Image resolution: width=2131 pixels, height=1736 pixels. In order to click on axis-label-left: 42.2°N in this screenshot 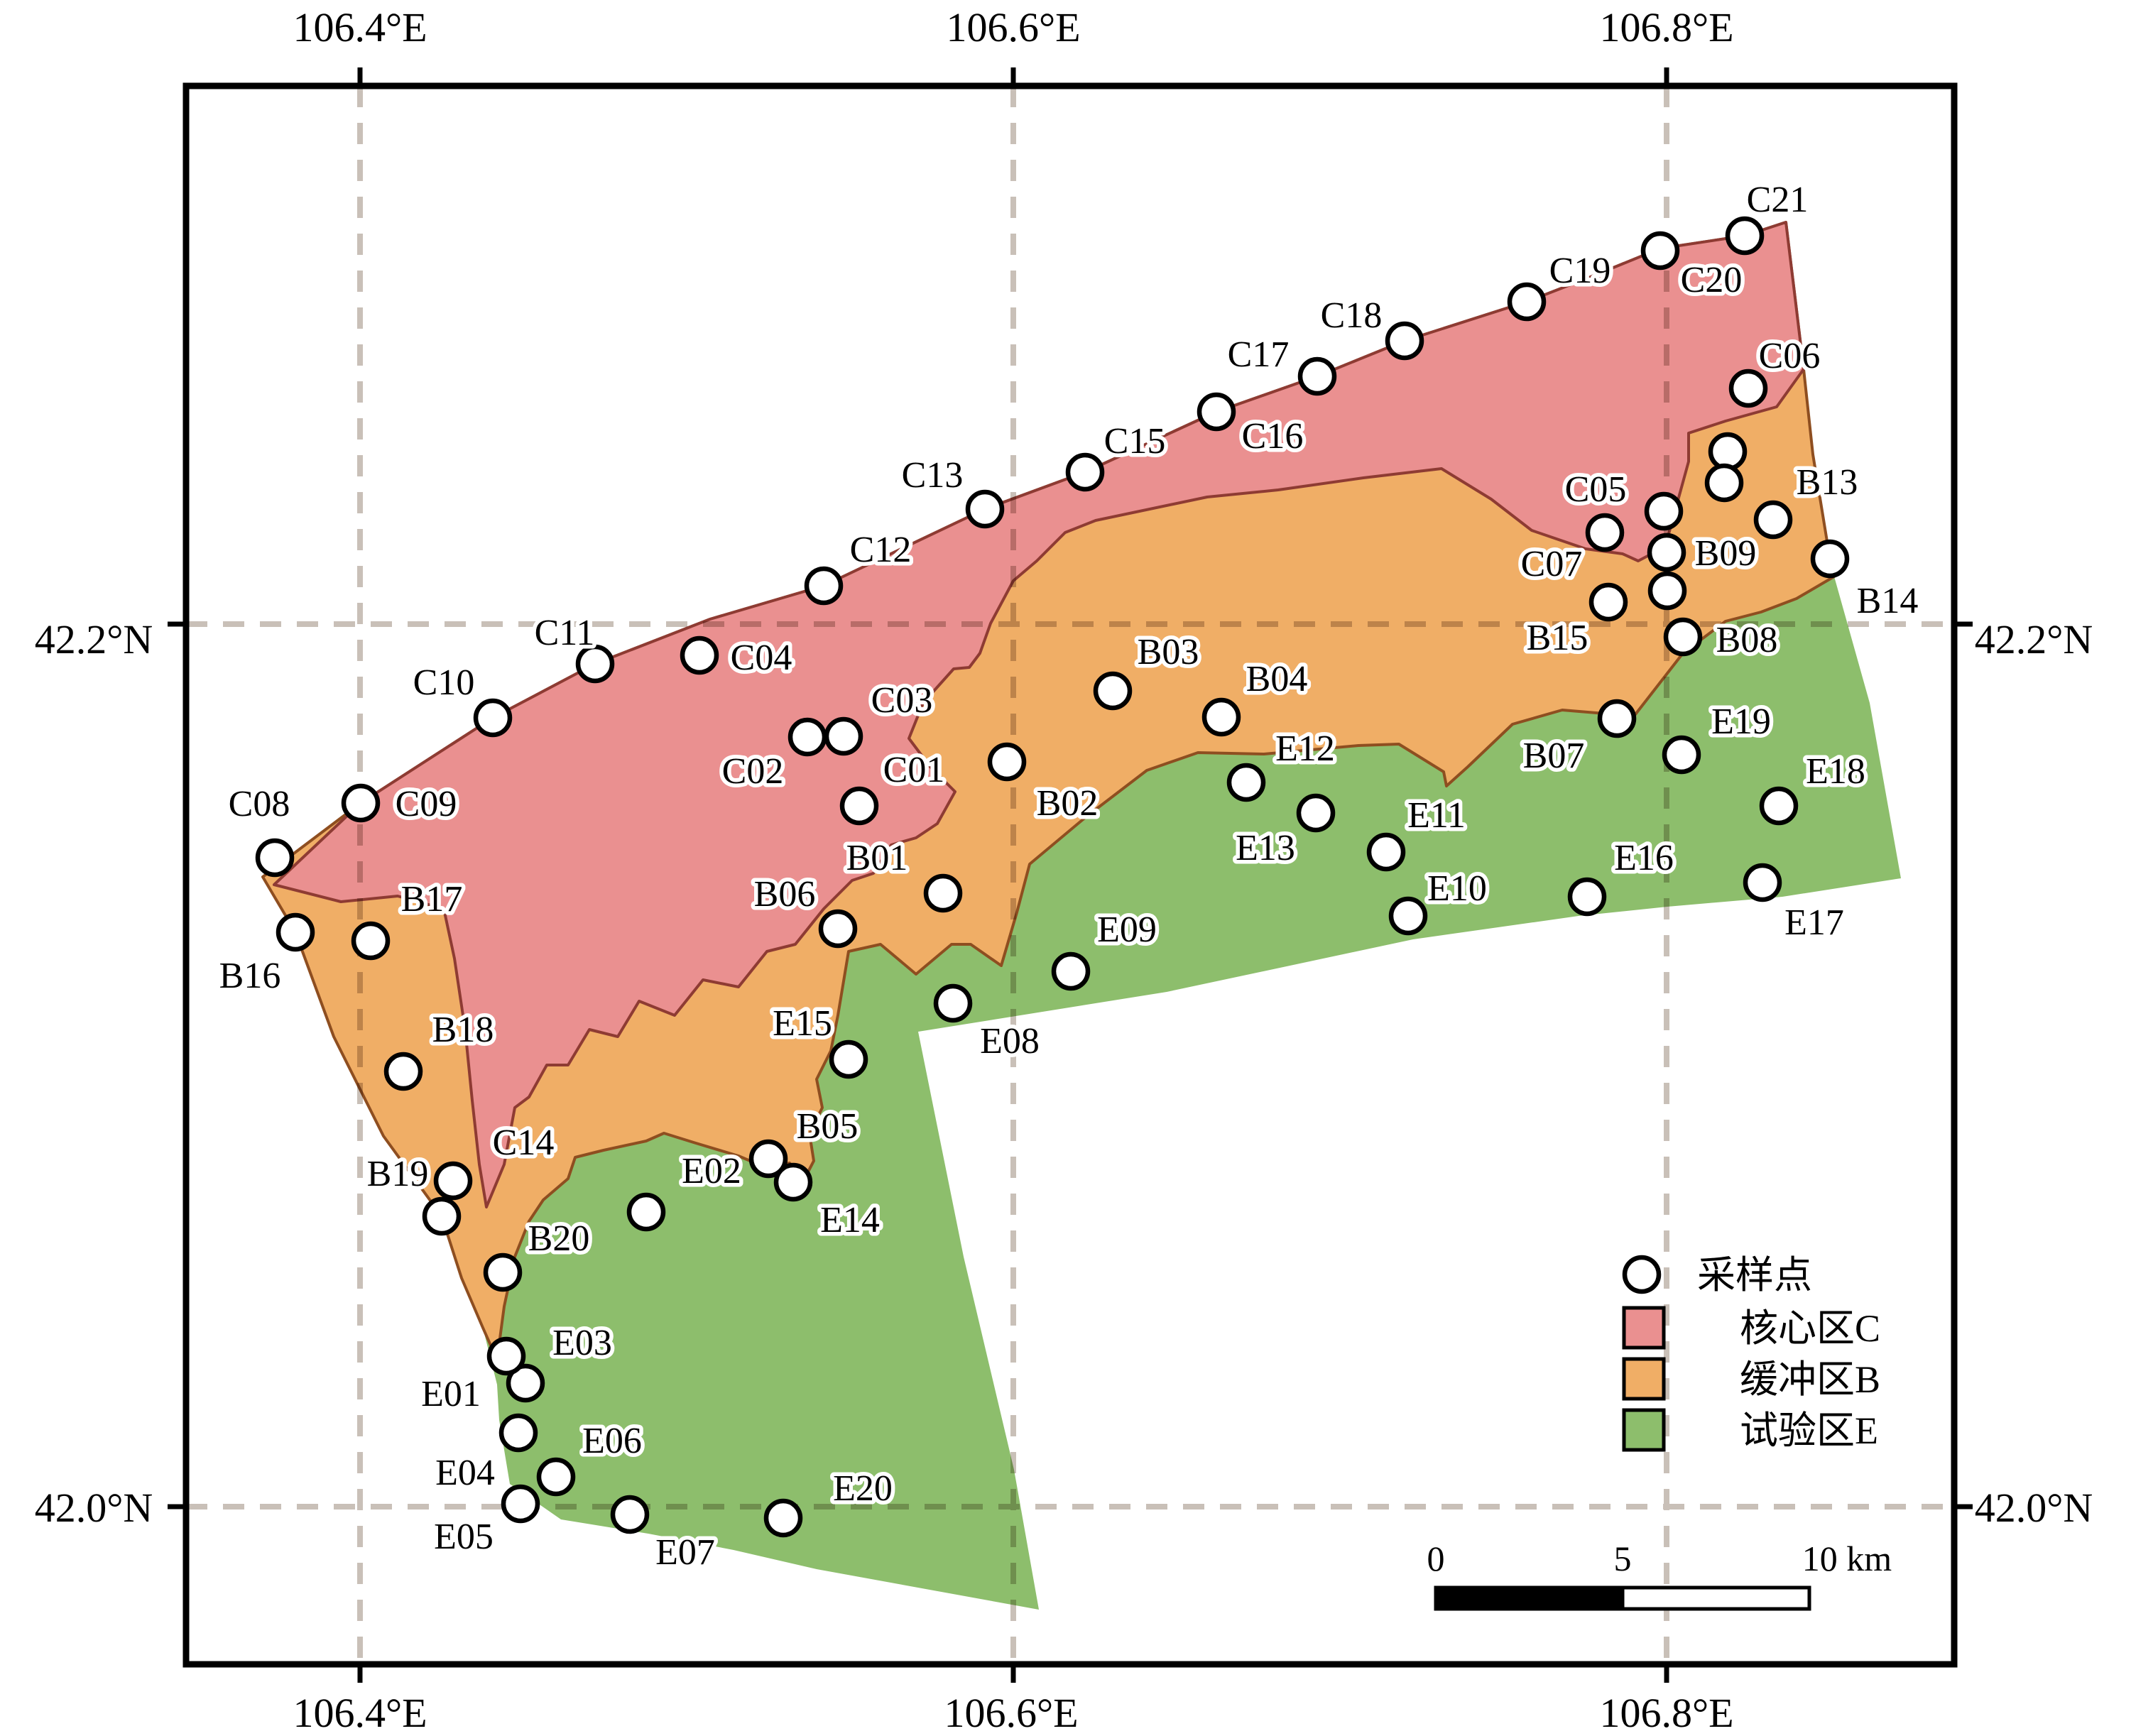, I will do `click(94, 639)`.